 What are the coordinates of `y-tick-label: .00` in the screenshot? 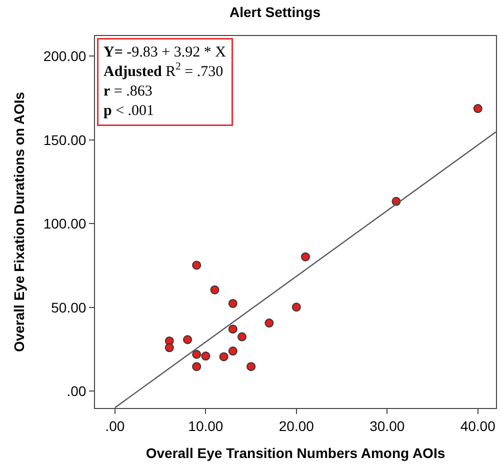 It's located at (76, 391).